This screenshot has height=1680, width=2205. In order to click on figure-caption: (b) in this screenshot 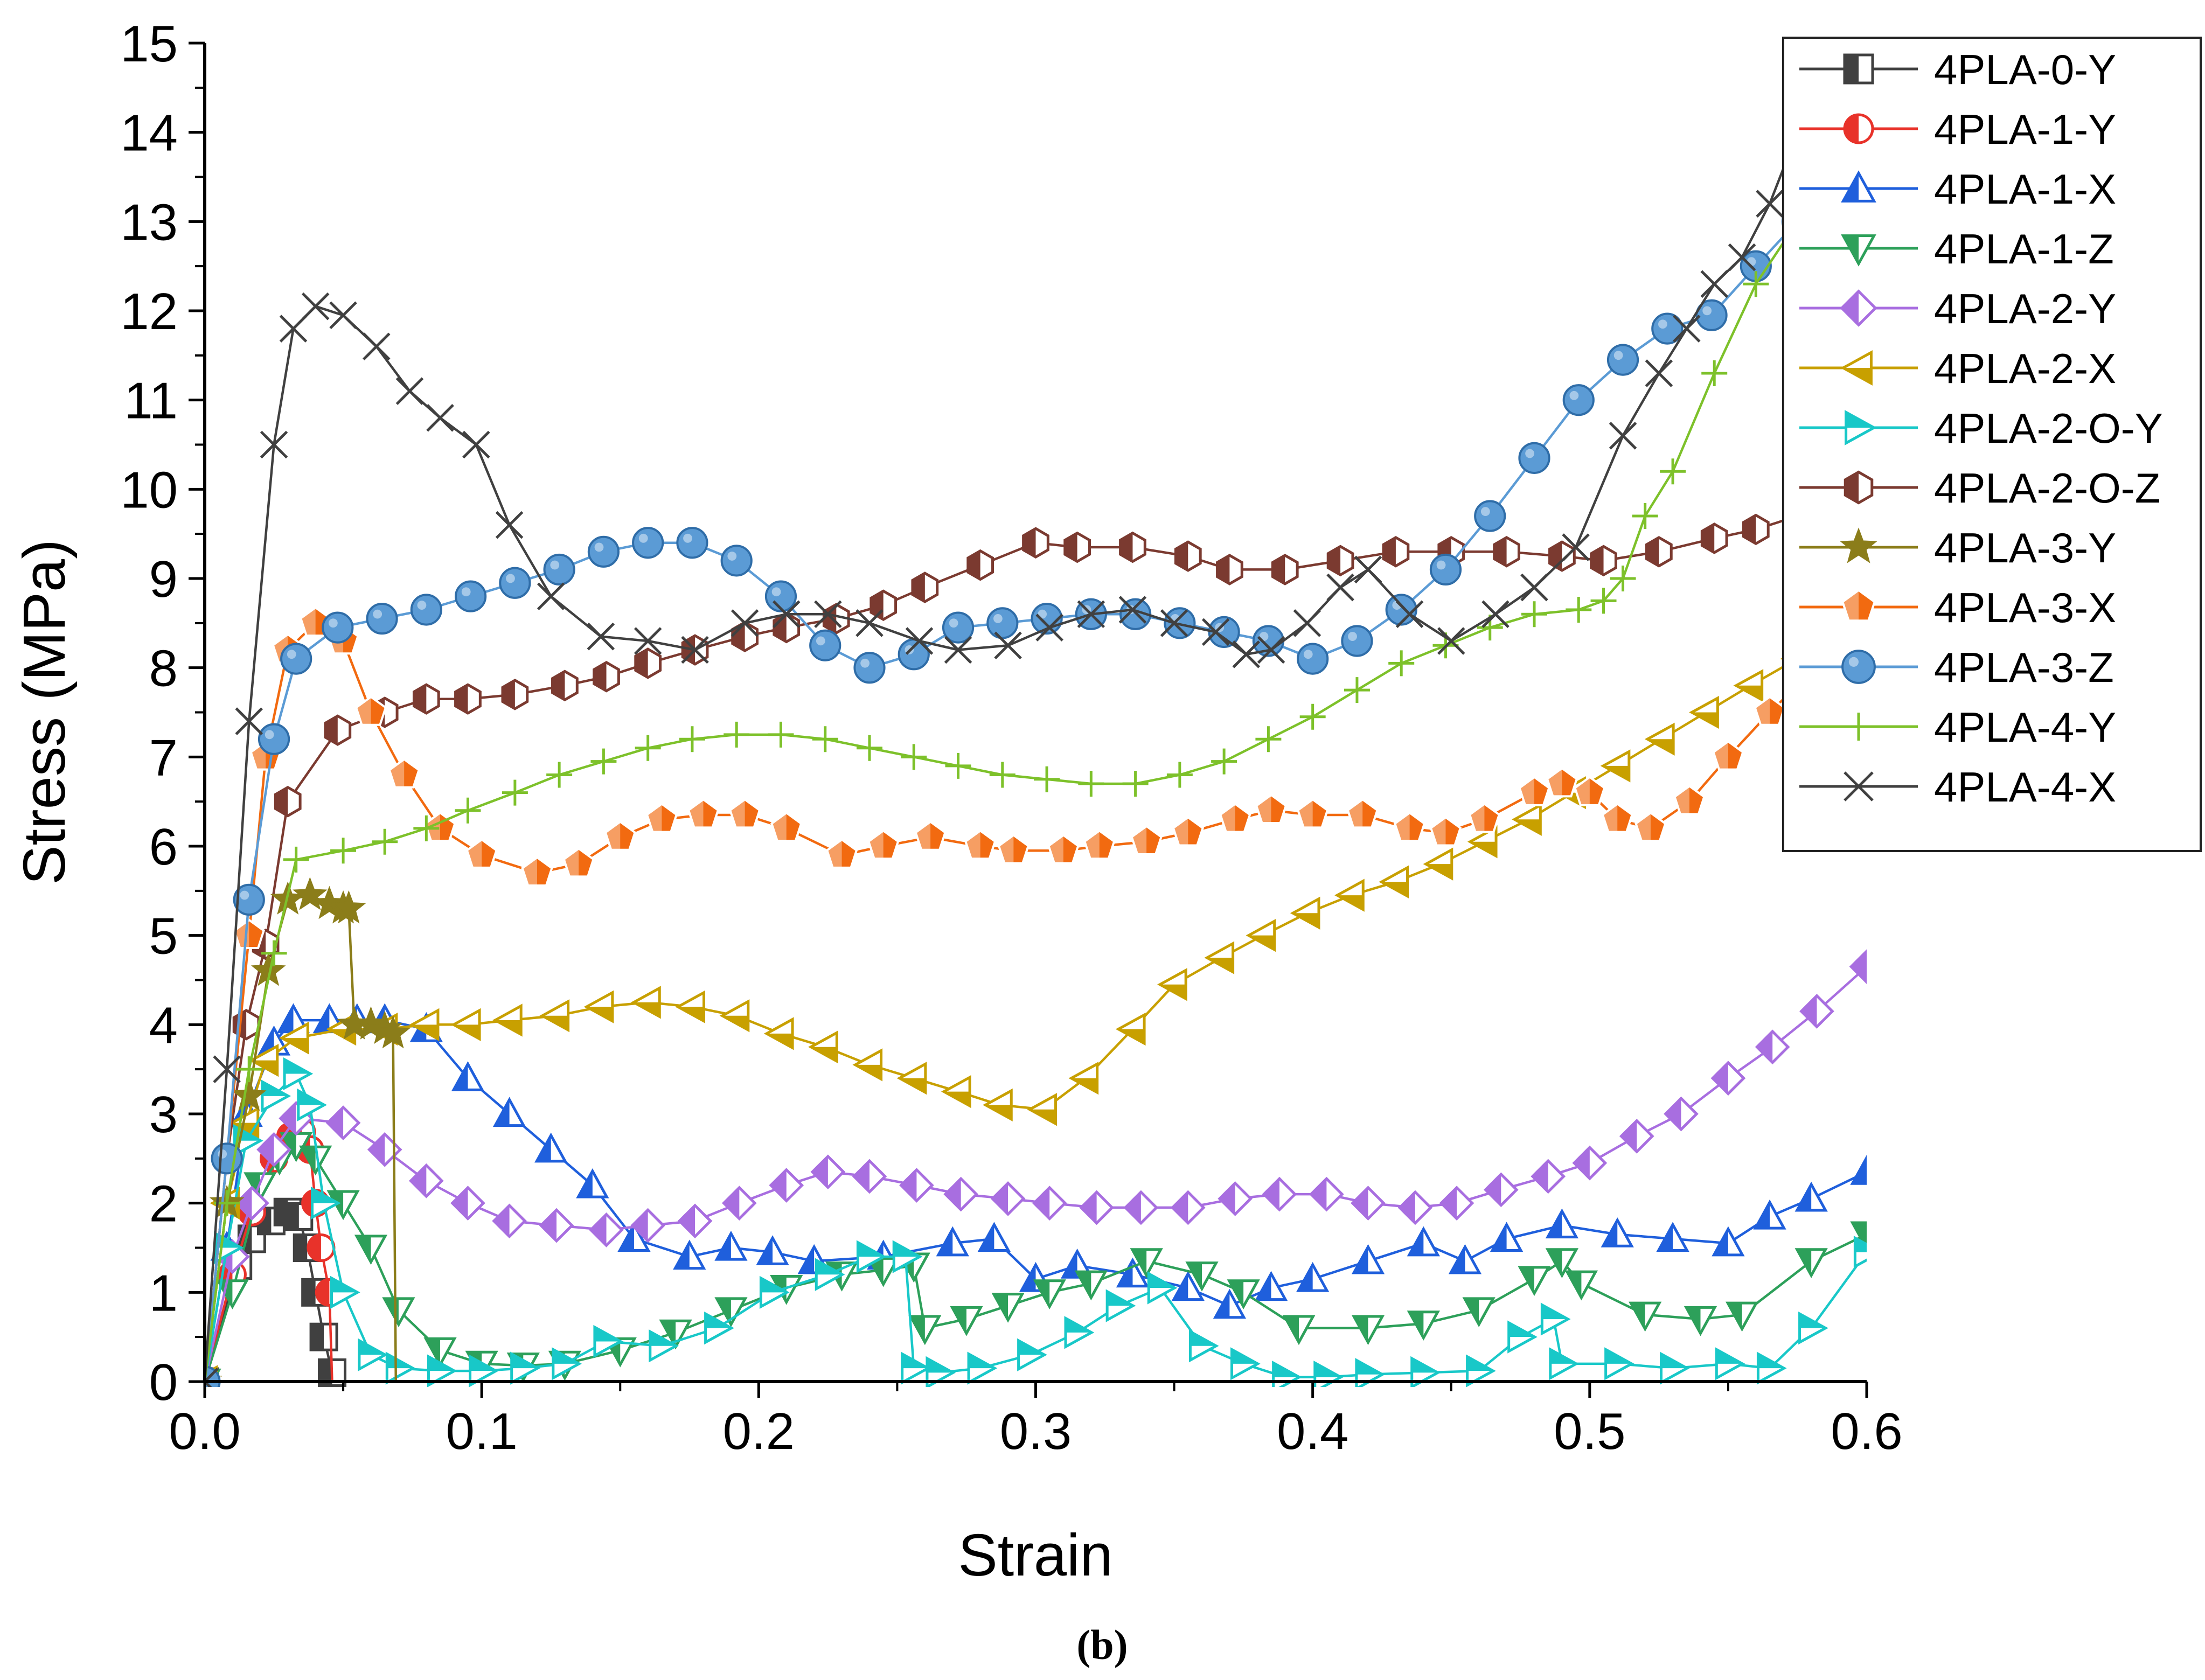, I will do `click(1102, 1644)`.